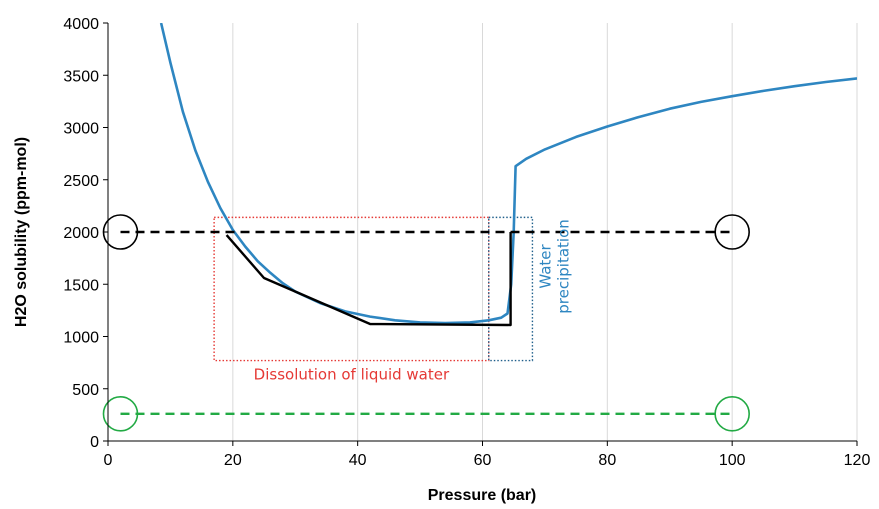 The height and width of the screenshot is (509, 879). What do you see at coordinates (81, 129) in the screenshot?
I see `y-tick-label: 3000` at bounding box center [81, 129].